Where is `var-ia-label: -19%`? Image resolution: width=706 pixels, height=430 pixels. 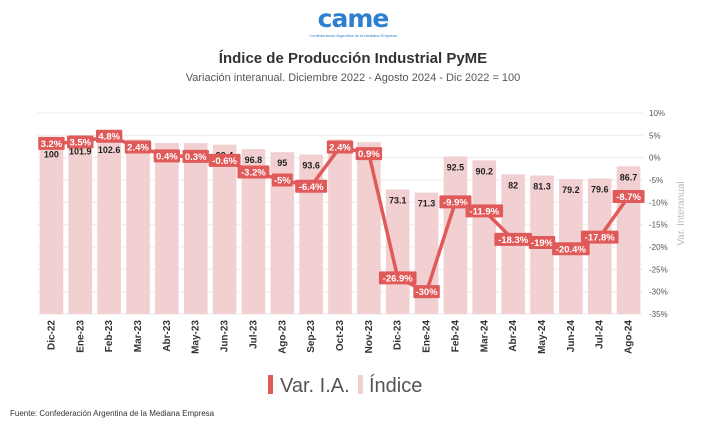 var-ia-label: -19% is located at coordinates (542, 243).